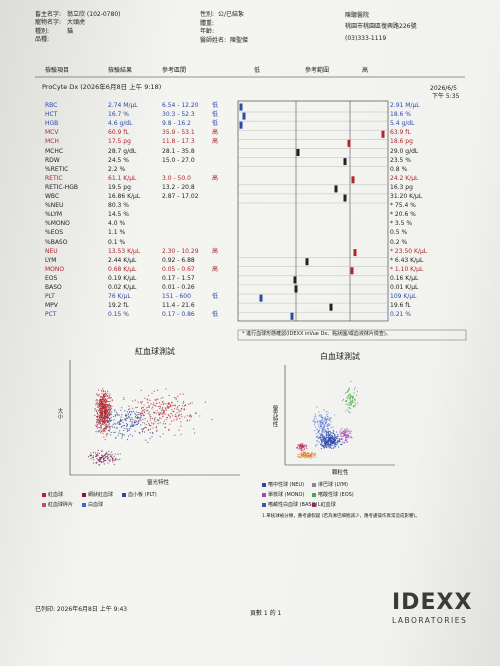  I want to click on test-name: RDW, so click(52, 160).